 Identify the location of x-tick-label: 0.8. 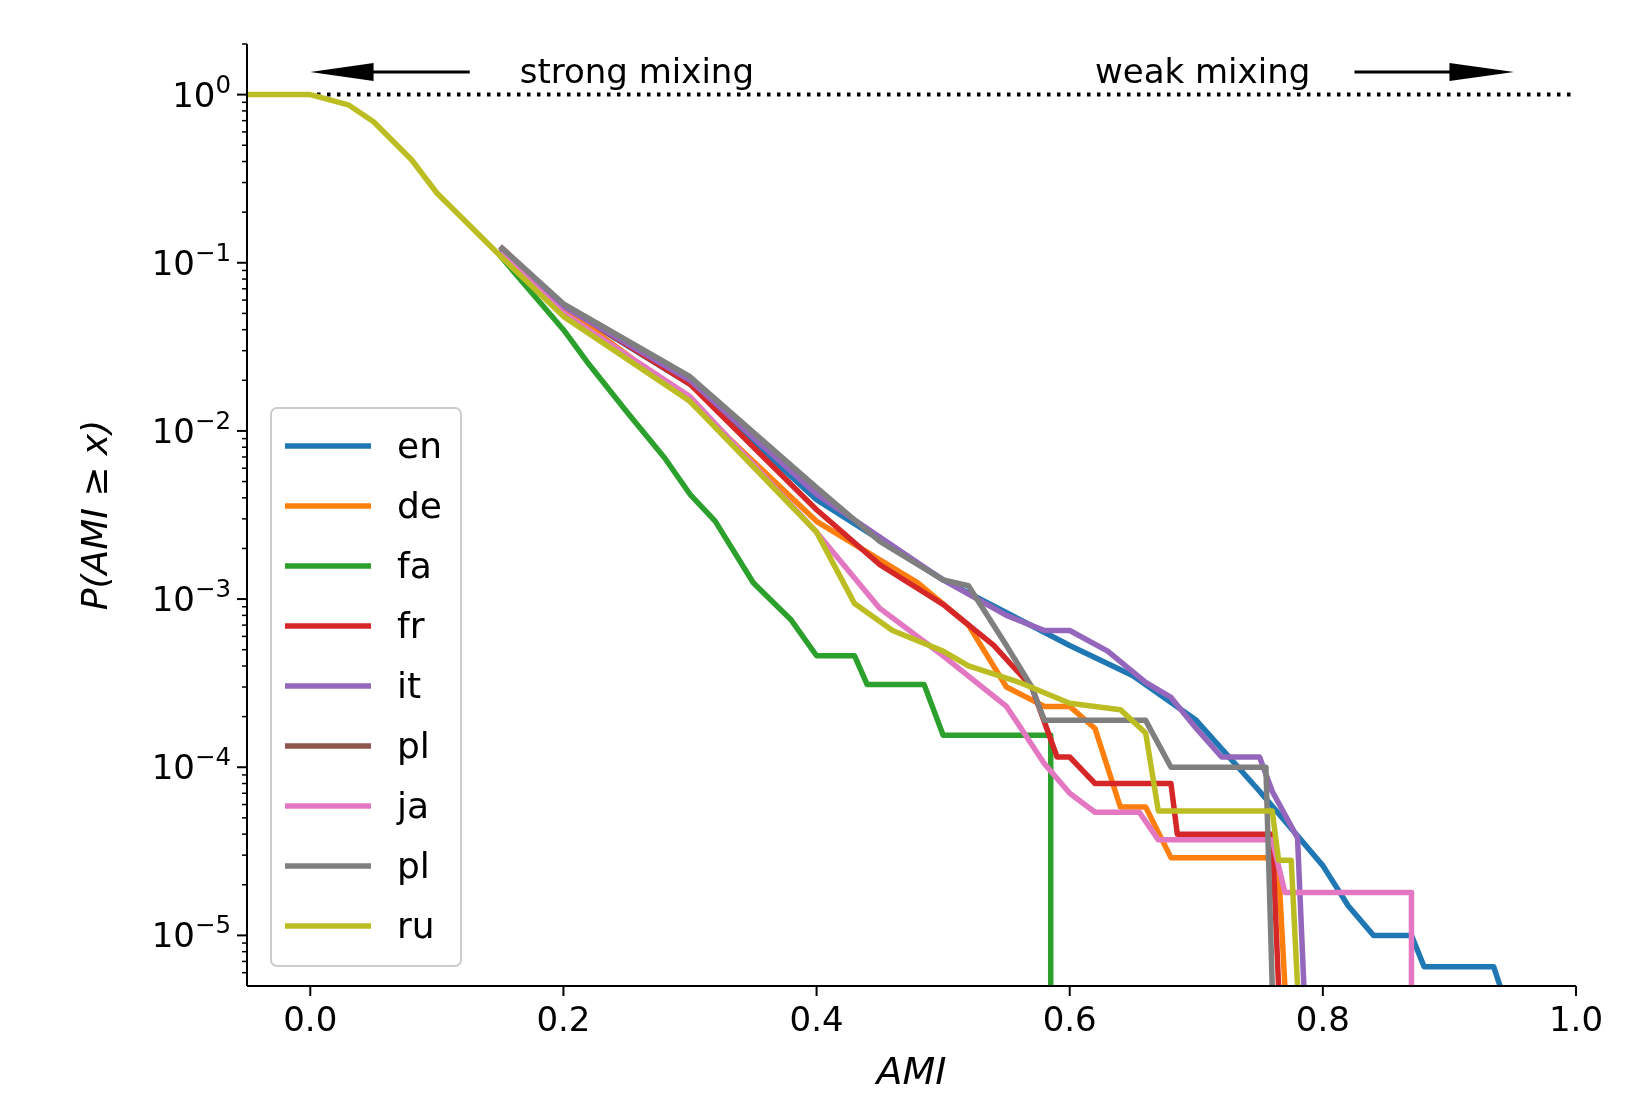
(1322, 1019).